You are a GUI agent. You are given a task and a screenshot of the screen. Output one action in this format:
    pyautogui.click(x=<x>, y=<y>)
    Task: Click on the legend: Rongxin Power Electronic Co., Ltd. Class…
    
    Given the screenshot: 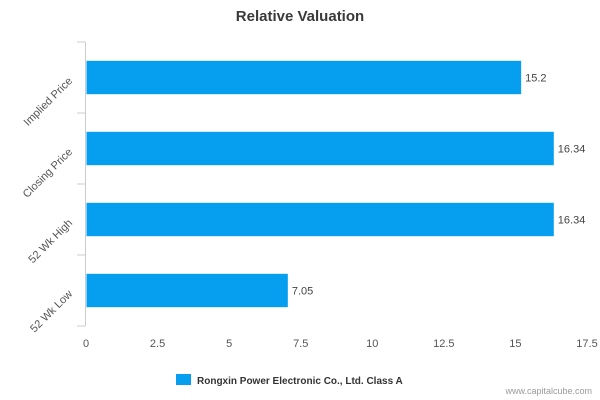 What is the action you would take?
    pyautogui.click(x=289, y=380)
    